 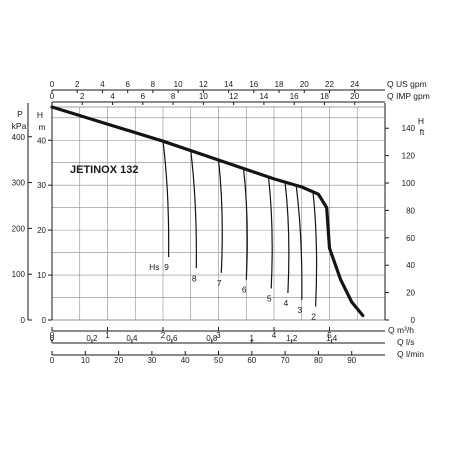 I want to click on lmin-tick-label: 90, so click(x=351, y=360).